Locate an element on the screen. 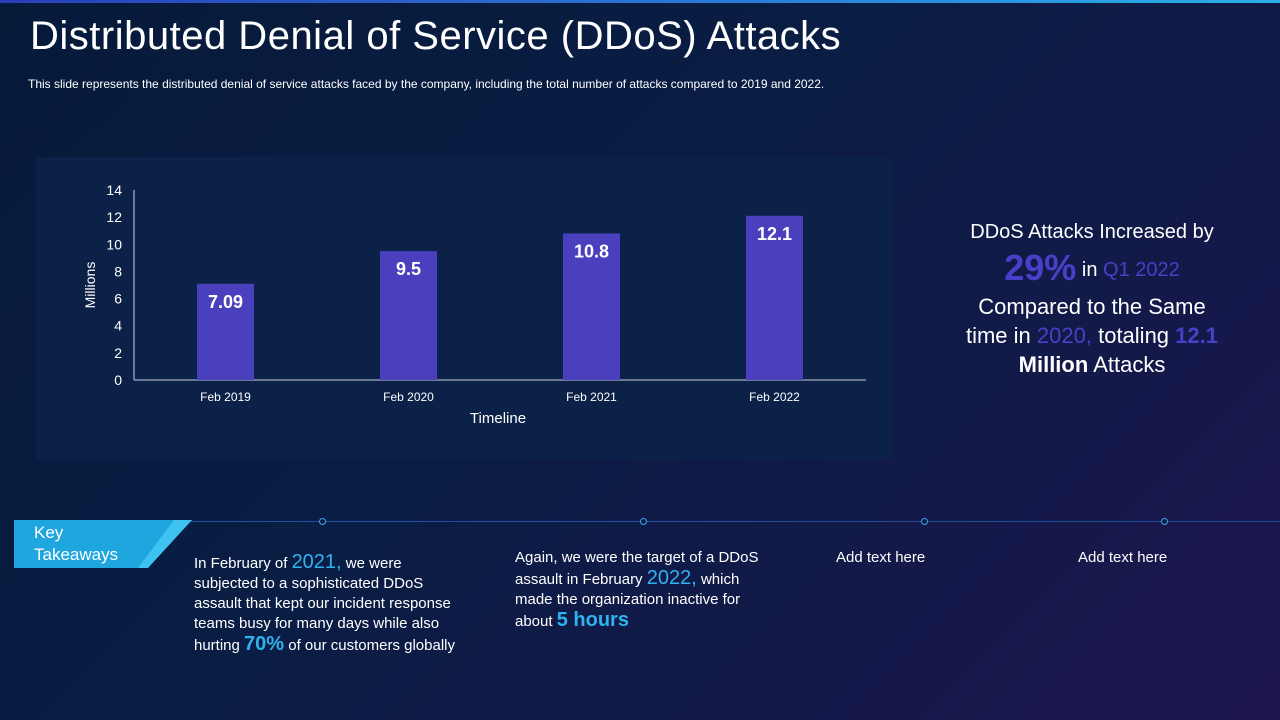 The height and width of the screenshot is (720, 1280). bar-value-label: 12.1 is located at coordinates (774, 234).